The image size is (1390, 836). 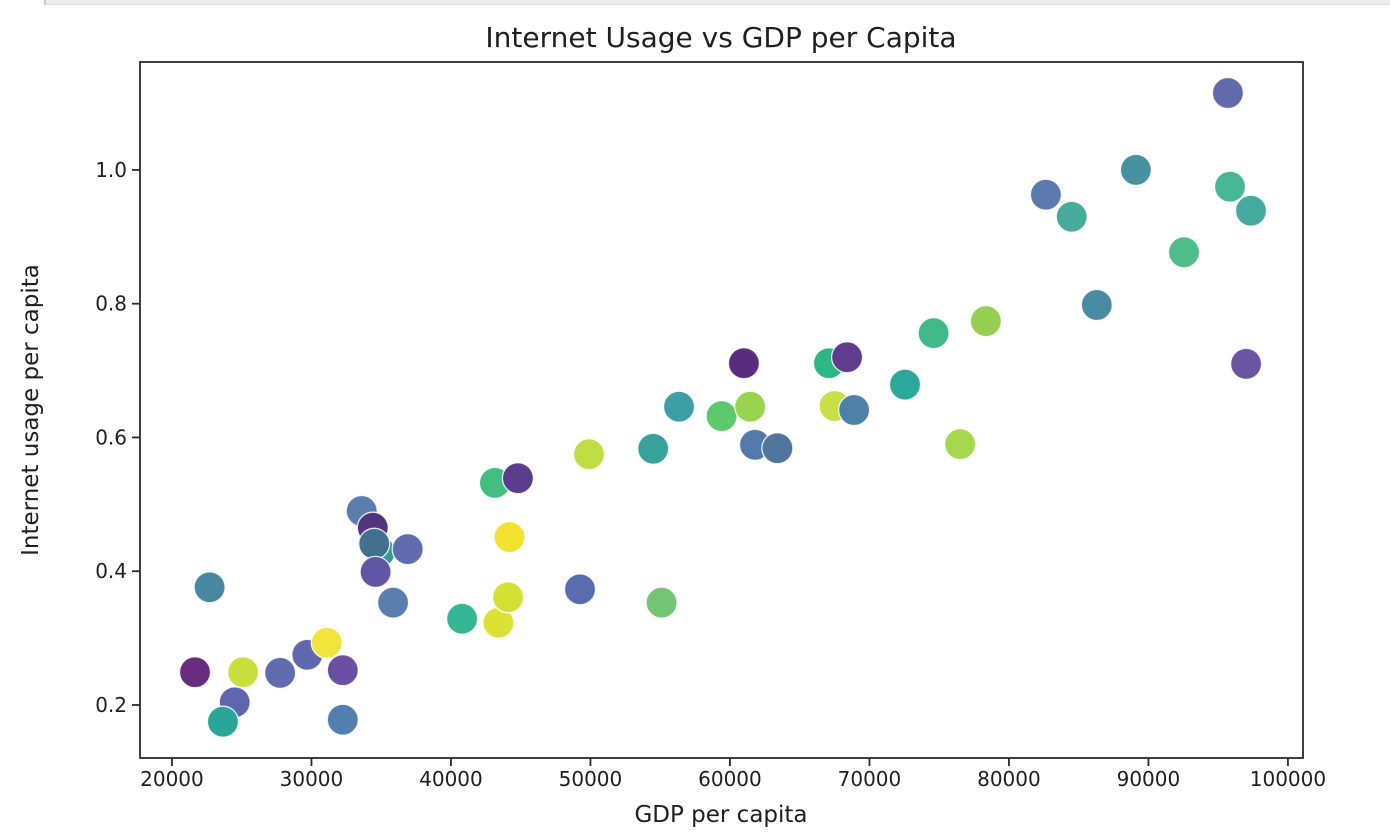 What do you see at coordinates (111, 571) in the screenshot?
I see `y-tick-label: 0.4` at bounding box center [111, 571].